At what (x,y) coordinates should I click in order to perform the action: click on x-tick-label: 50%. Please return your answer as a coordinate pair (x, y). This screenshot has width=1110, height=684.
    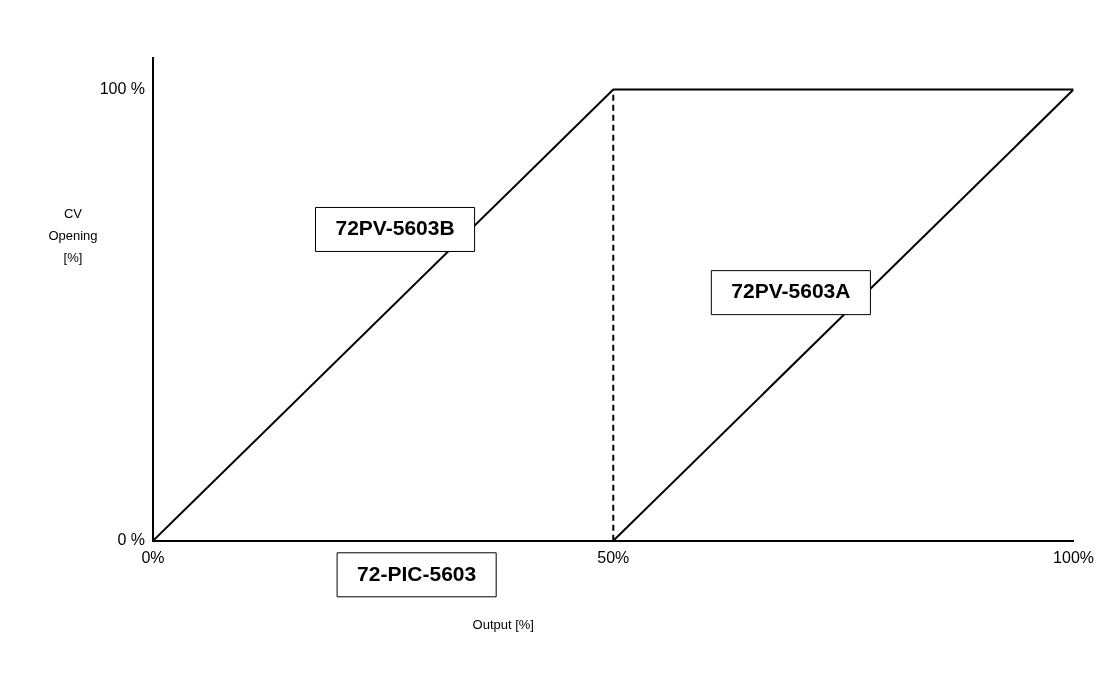
    Looking at the image, I should click on (613, 557).